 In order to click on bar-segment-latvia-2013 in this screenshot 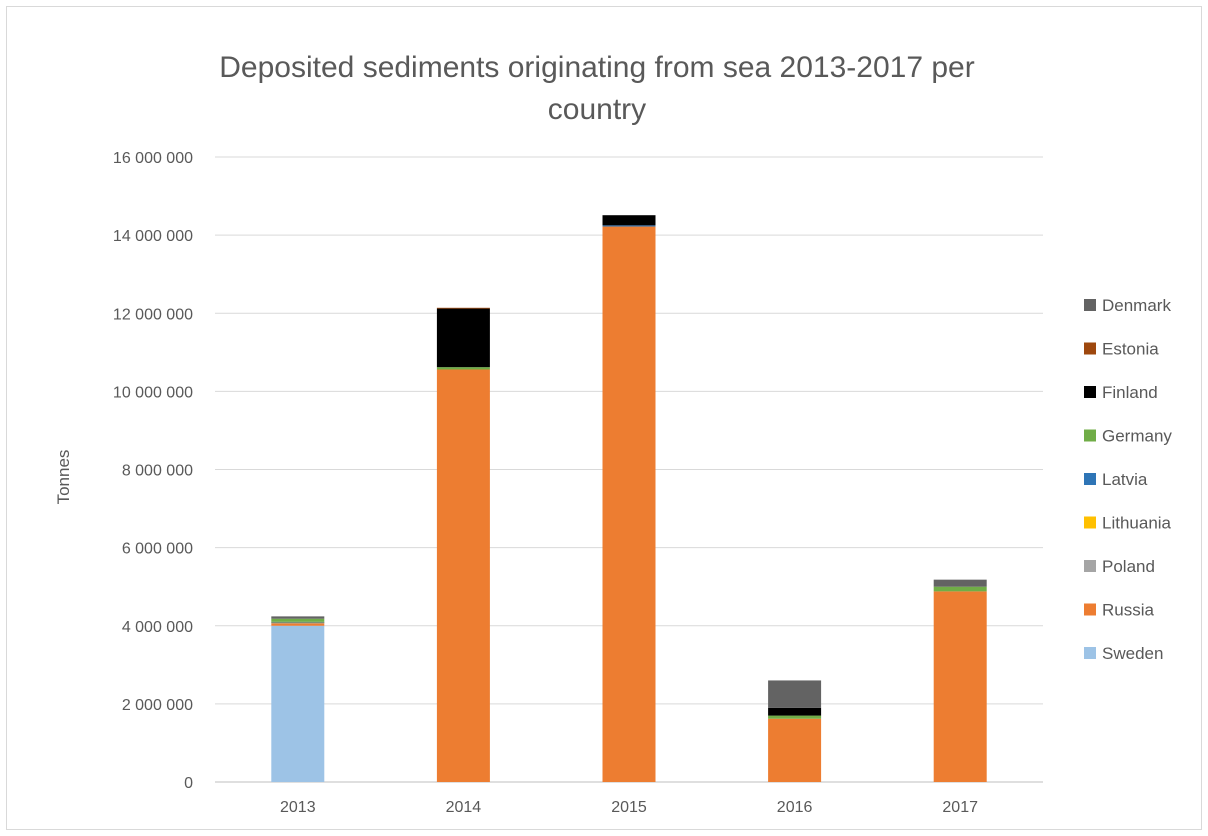, I will do `click(298, 622)`.